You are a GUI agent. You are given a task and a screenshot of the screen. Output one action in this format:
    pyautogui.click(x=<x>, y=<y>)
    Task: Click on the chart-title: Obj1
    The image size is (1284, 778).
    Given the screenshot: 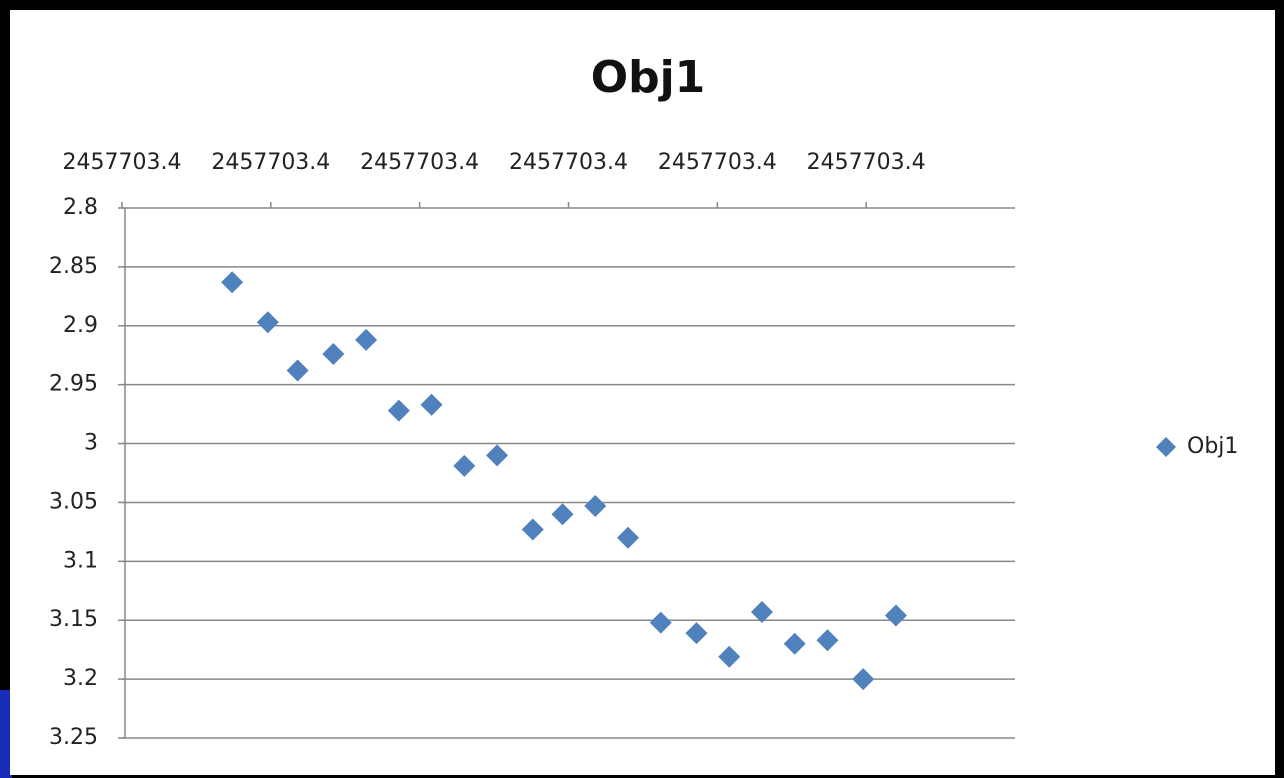 What is the action you would take?
    pyautogui.click(x=648, y=77)
    